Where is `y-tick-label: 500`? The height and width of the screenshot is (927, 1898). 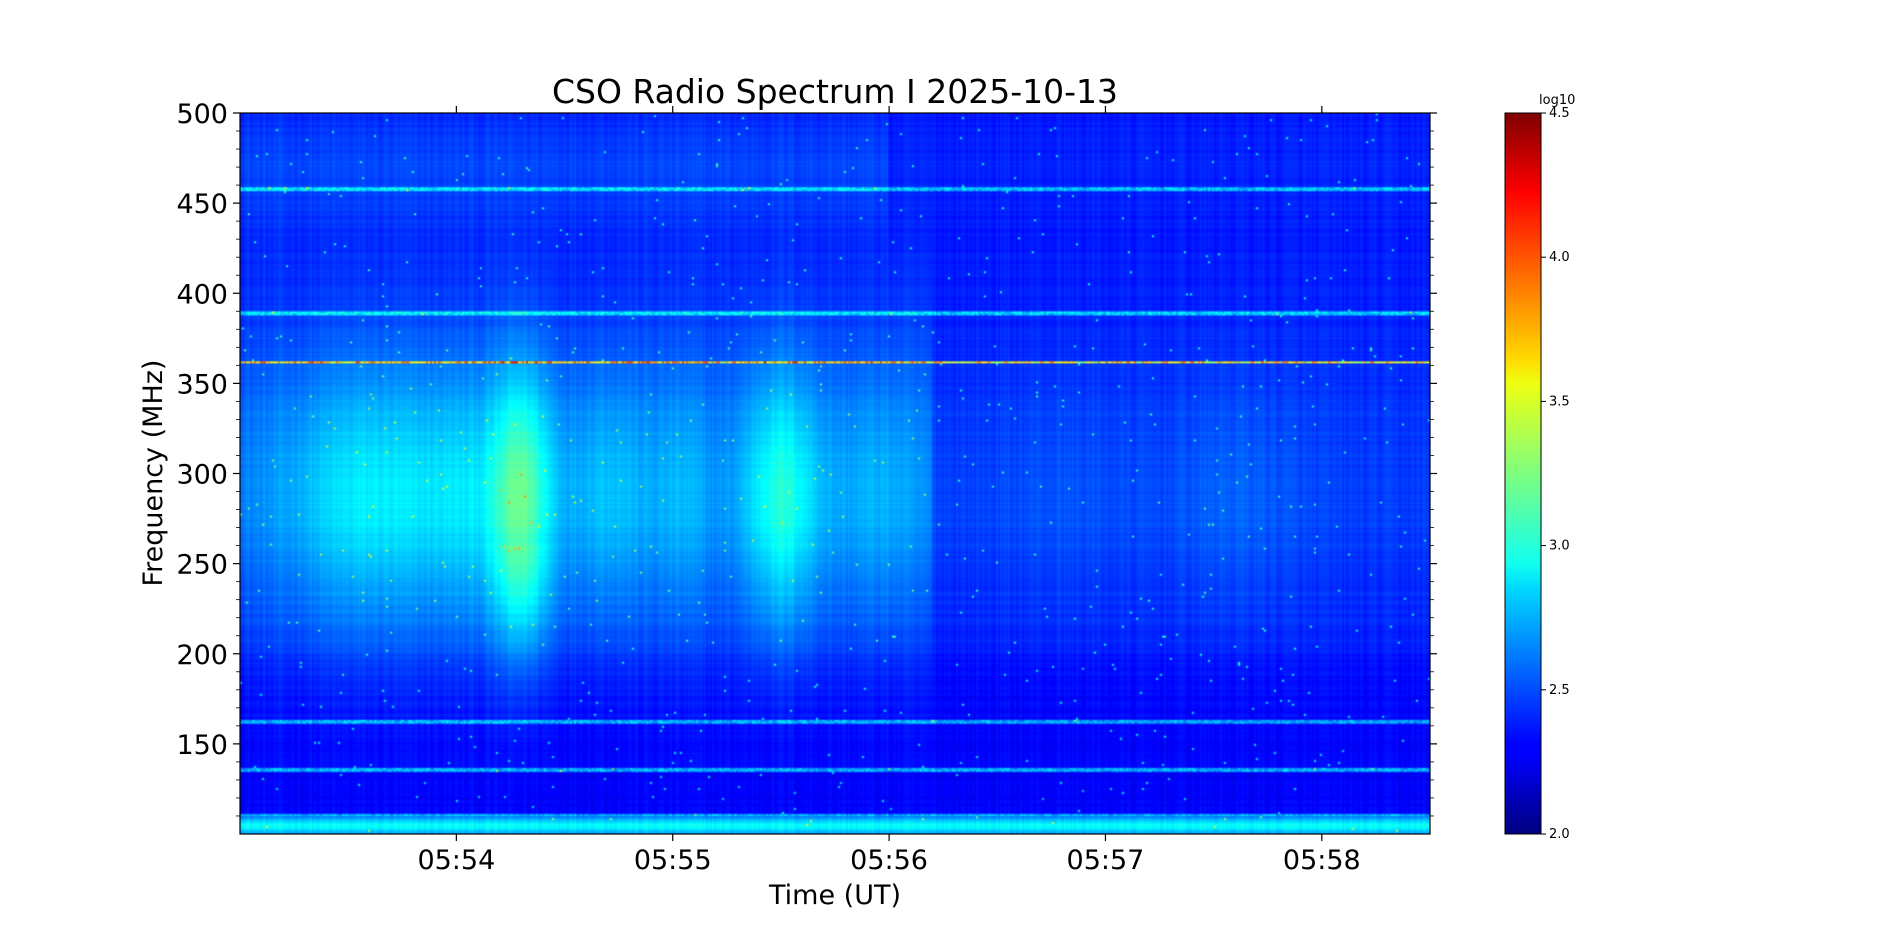
y-tick-label: 500 is located at coordinates (202, 114).